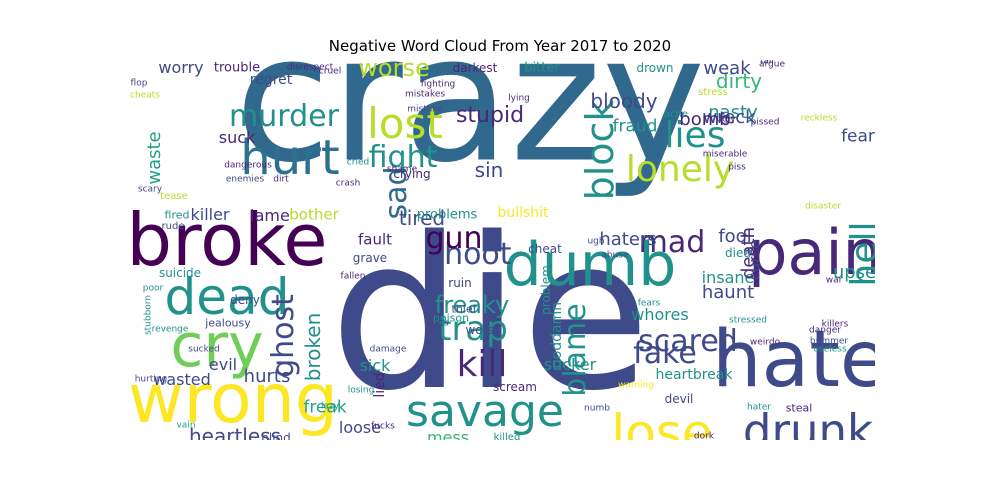  I want to click on cloud-word: disrespect, so click(310, 67).